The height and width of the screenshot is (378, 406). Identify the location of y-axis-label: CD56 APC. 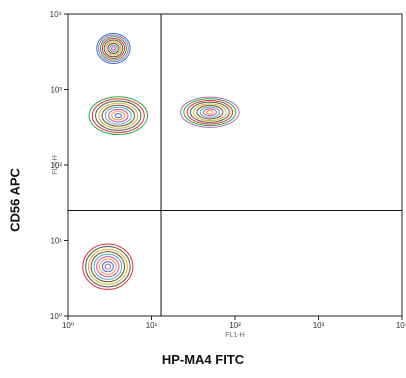
(15, 200).